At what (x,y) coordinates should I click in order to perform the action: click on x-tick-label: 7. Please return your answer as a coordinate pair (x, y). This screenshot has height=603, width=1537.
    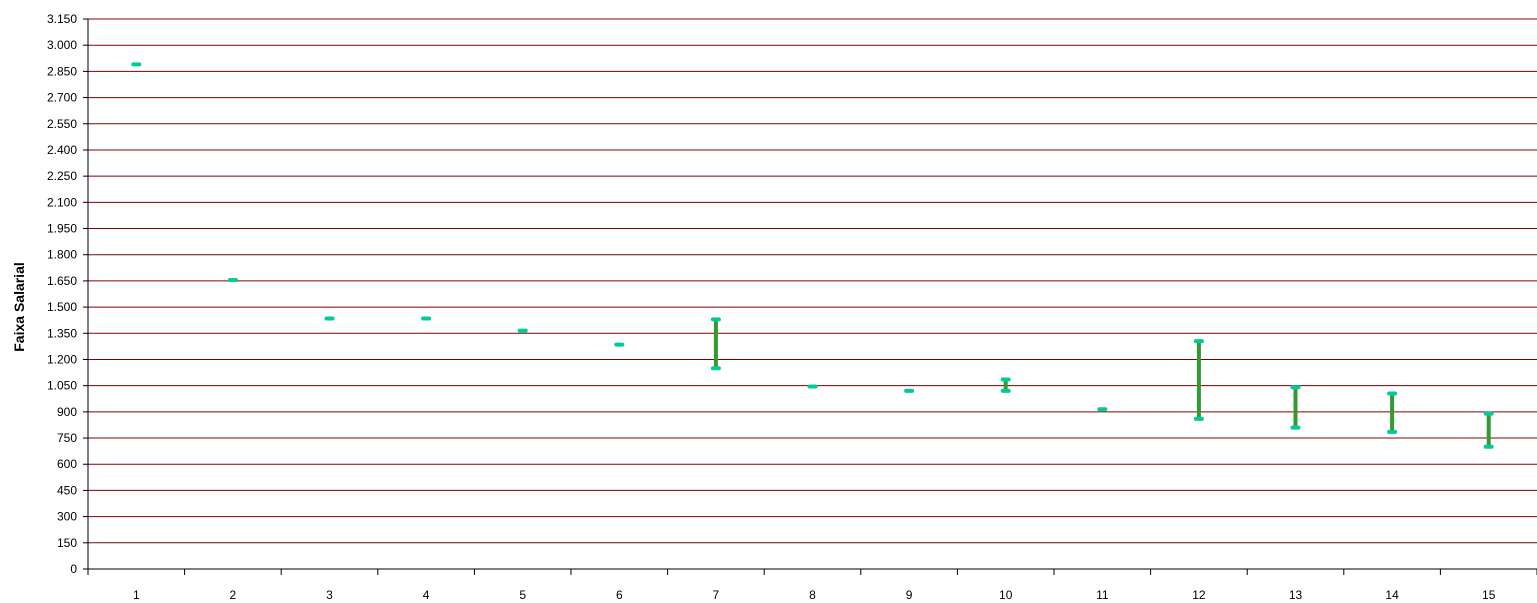
    Looking at the image, I should click on (716, 595).